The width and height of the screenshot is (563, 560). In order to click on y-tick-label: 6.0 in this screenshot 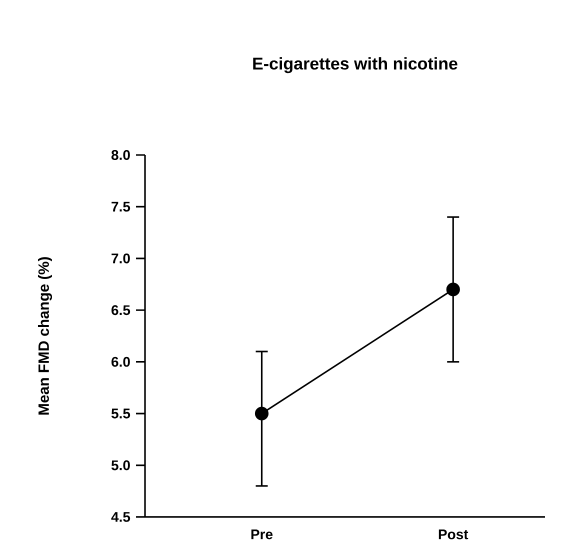, I will do `click(121, 361)`.